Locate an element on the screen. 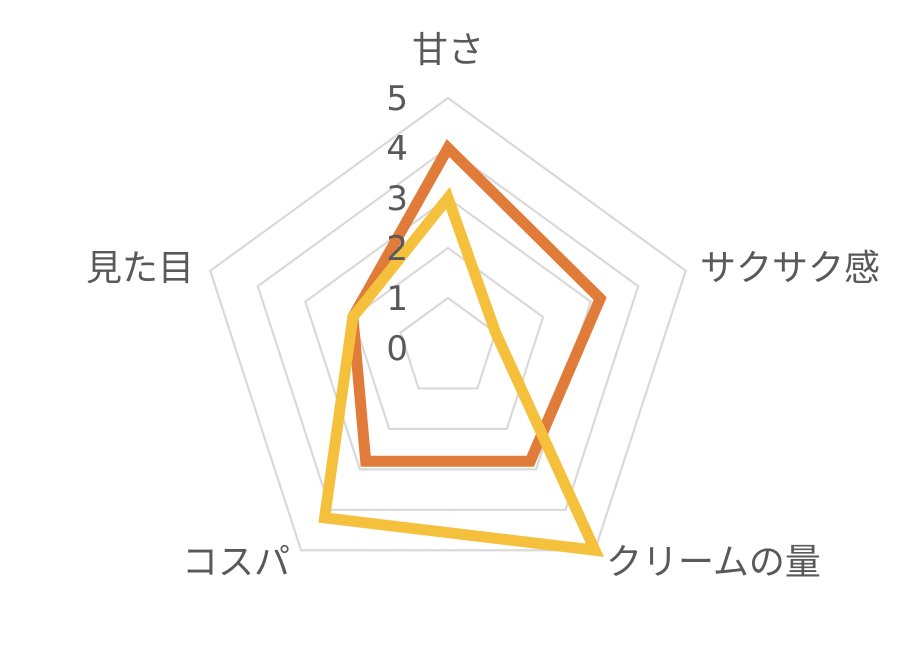 This screenshot has width=920, height=649. axis-label-5: 見た目 is located at coordinates (140, 268).